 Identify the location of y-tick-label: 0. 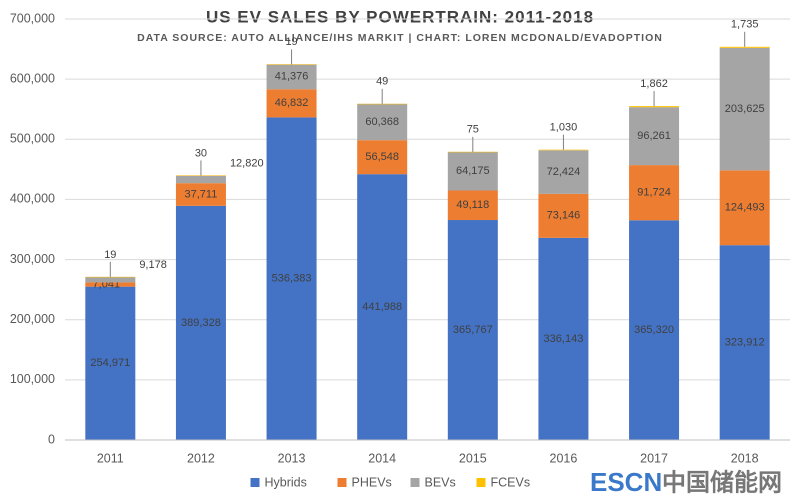
(51, 439).